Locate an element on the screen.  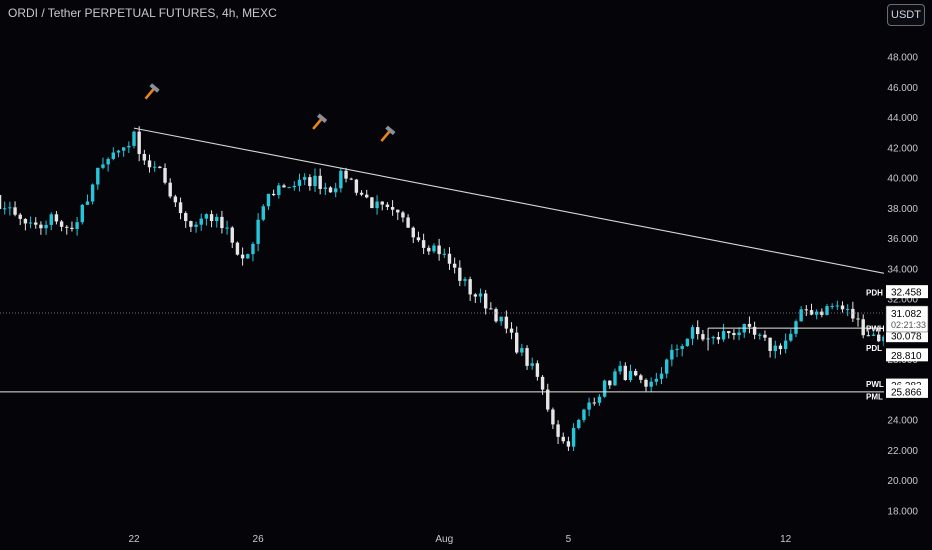
level-price-label: 30.078 is located at coordinates (906, 337).